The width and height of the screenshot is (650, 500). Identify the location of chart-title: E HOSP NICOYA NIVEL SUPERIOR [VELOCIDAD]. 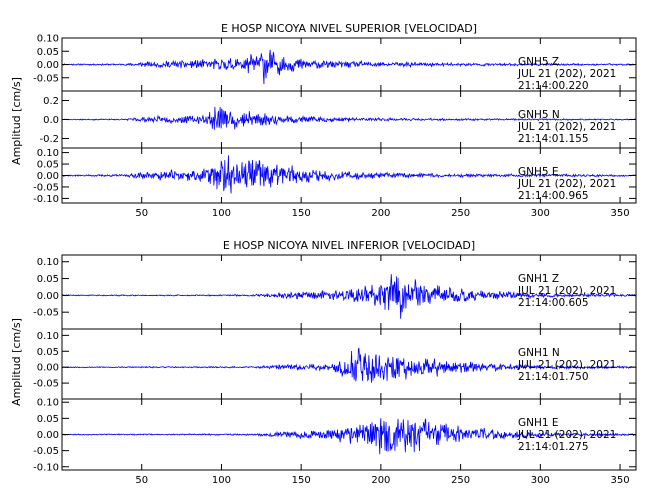
(349, 28).